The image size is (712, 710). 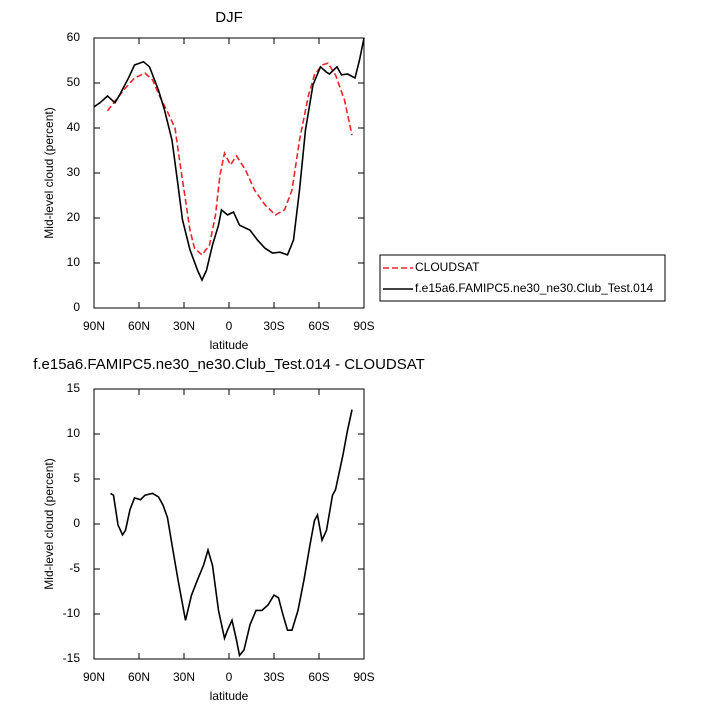 What do you see at coordinates (447, 267) in the screenshot?
I see `legend-label: CLOUDSAT` at bounding box center [447, 267].